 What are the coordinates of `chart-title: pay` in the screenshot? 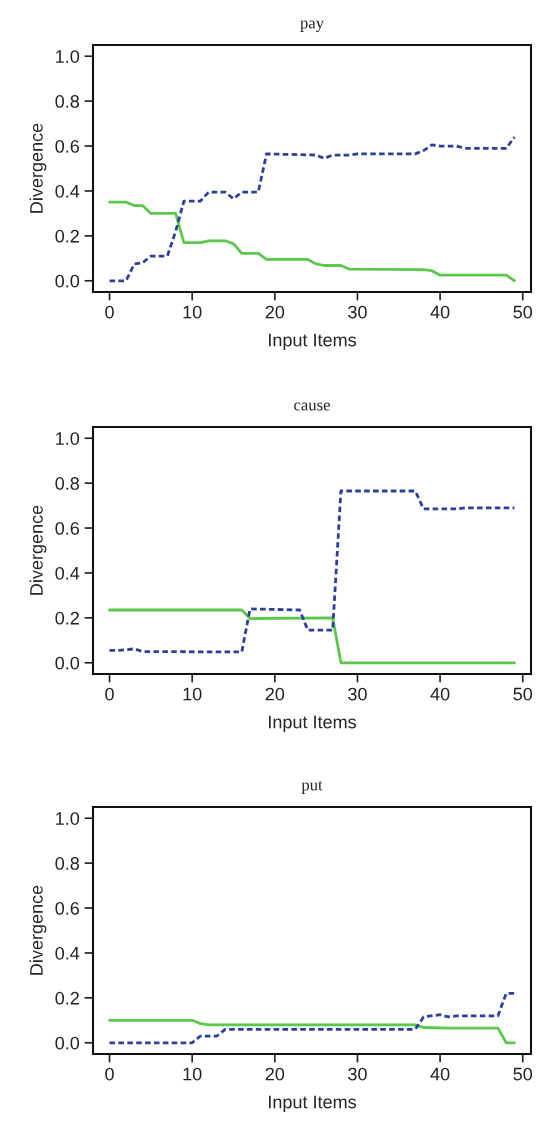 It's located at (312, 26).